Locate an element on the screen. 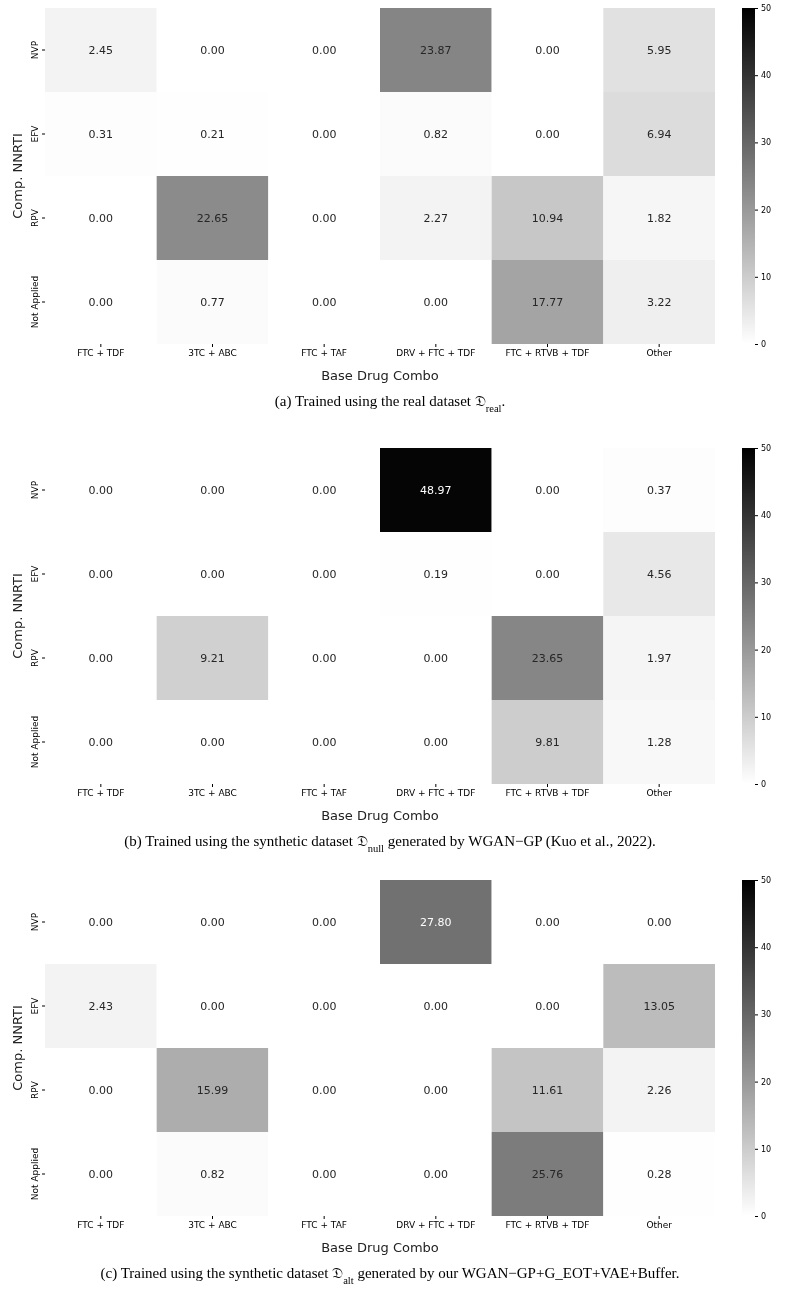 This screenshot has width=787, height=1299. data-label: 23.87 is located at coordinates (436, 50).